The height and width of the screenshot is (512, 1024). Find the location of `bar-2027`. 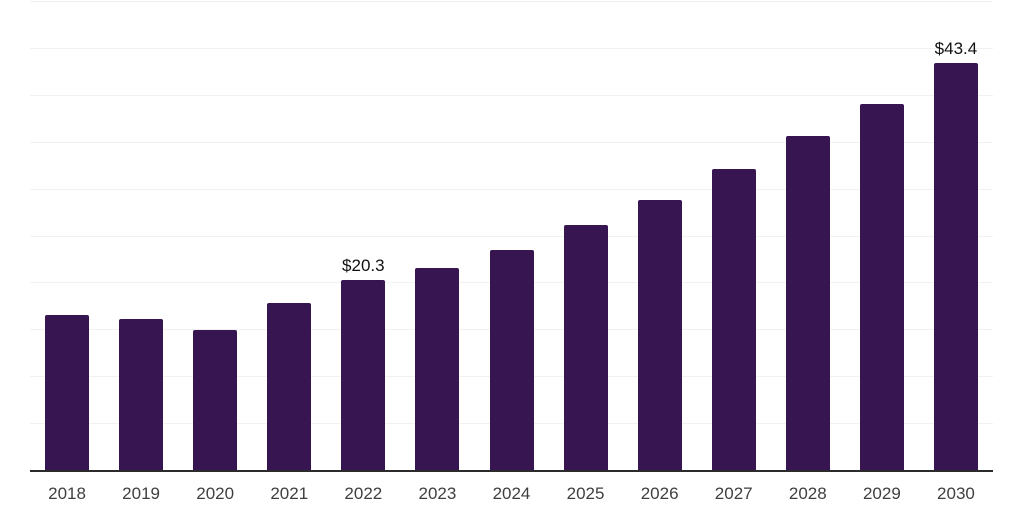

bar-2027 is located at coordinates (733, 319).